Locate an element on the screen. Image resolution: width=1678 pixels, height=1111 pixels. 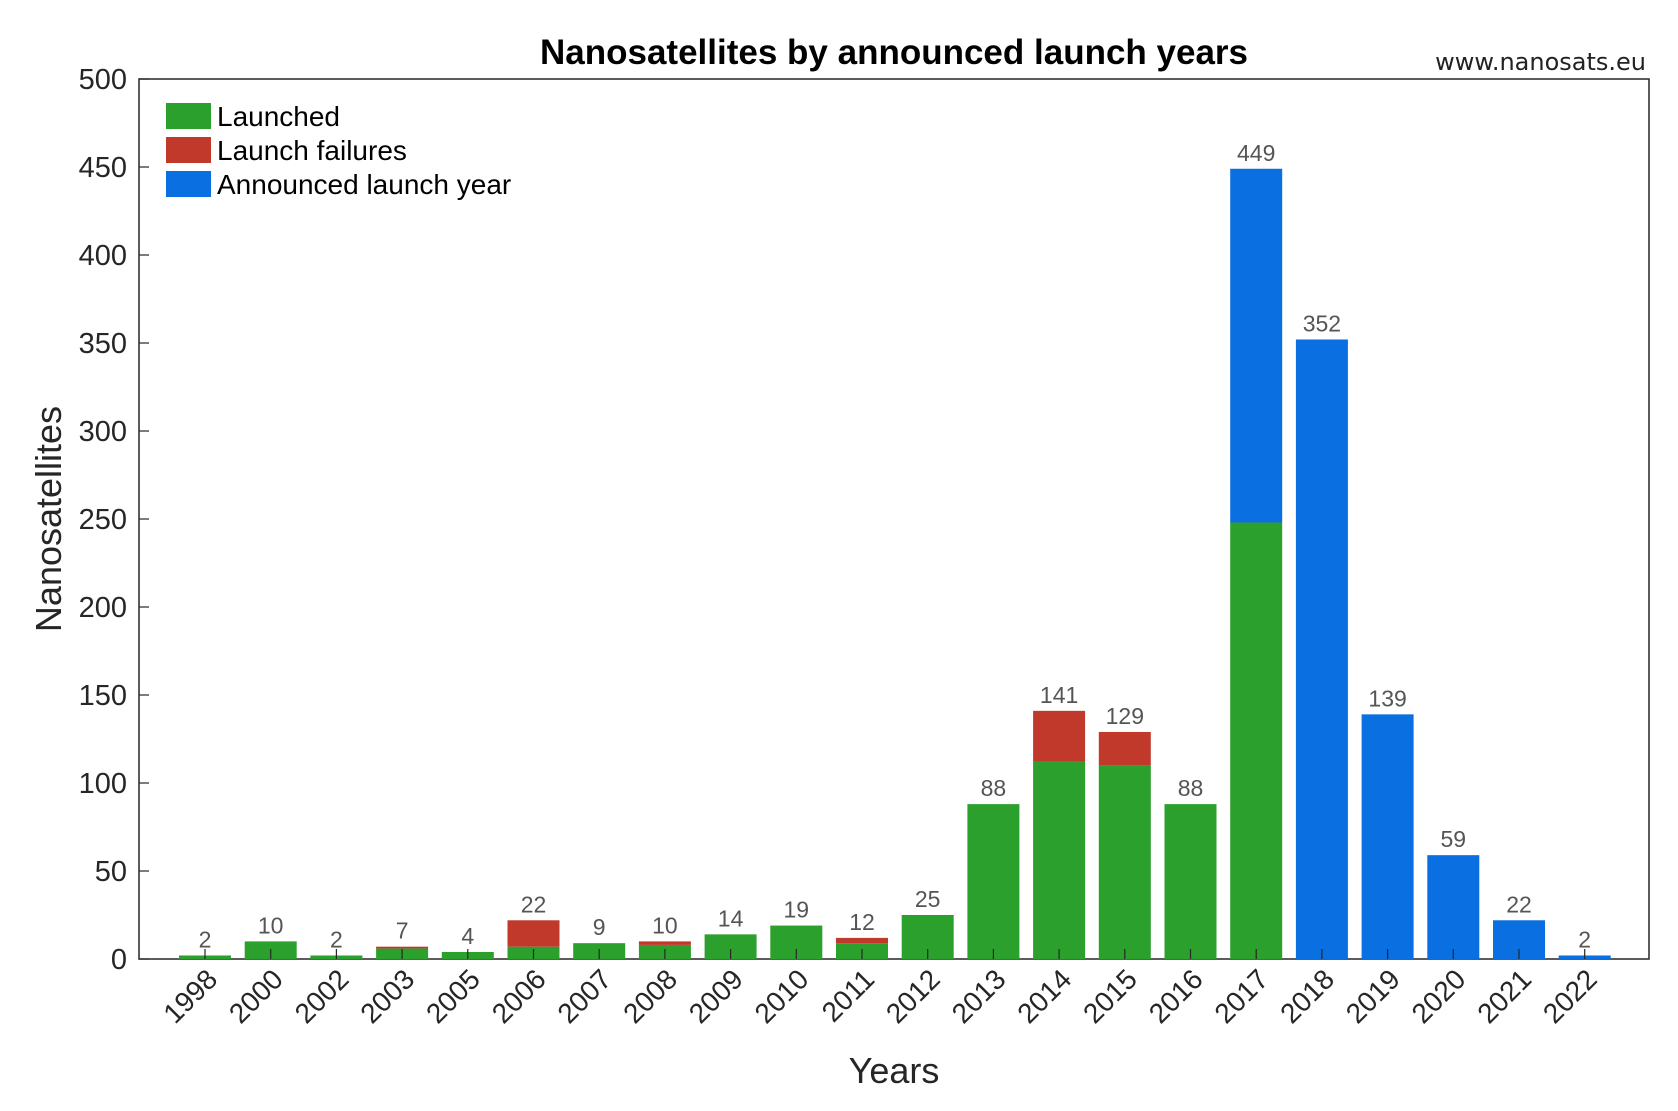
data-label-2022: 2 is located at coordinates (1584, 939).